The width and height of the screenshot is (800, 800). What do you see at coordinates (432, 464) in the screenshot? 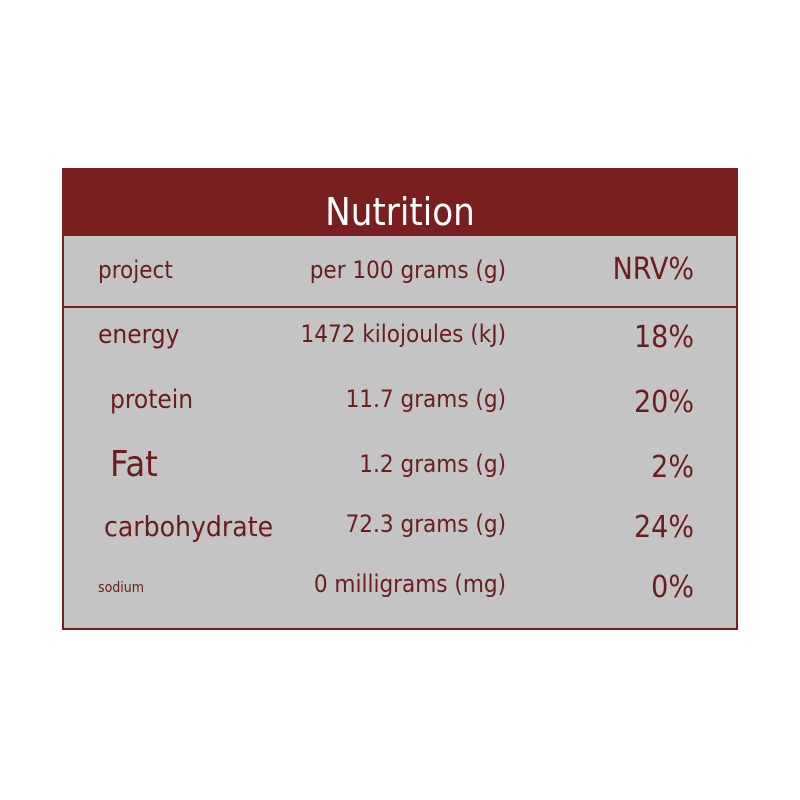
I see `table-cell: 1.2 grams (g)` at bounding box center [432, 464].